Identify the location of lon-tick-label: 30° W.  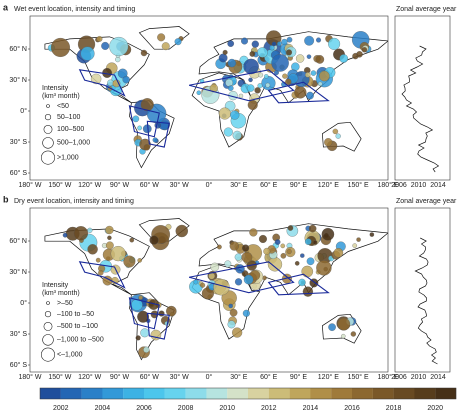
(180, 377).